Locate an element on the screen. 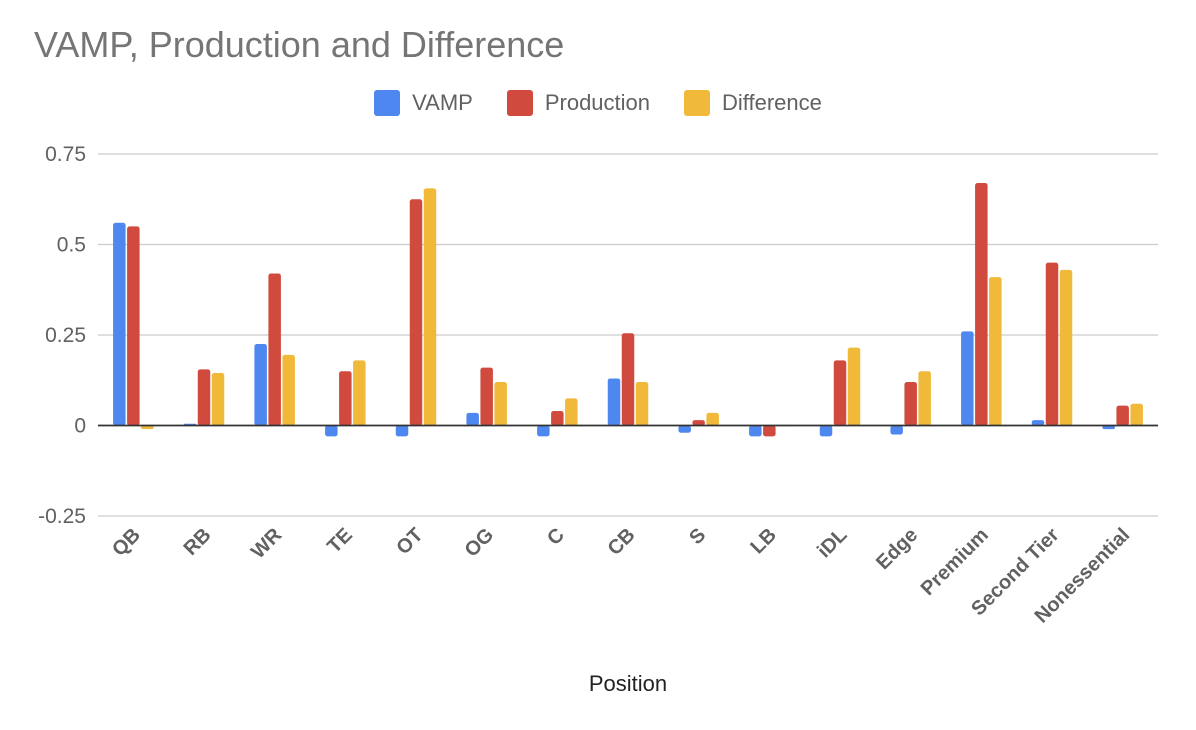  y-tick-label: 0.75 is located at coordinates (65, 154).